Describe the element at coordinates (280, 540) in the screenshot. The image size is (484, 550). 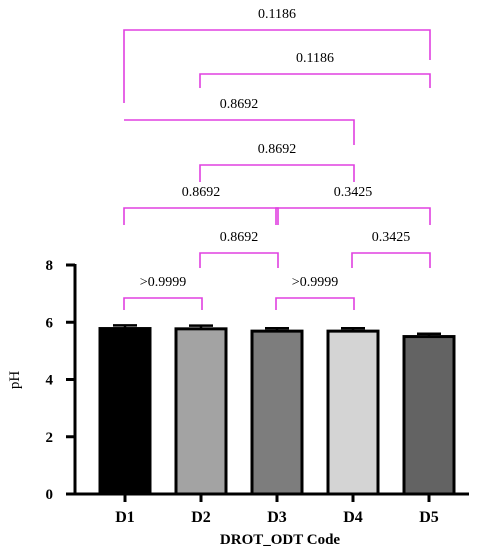
I see `x-axis-label: DROT_ODT Code` at that location.